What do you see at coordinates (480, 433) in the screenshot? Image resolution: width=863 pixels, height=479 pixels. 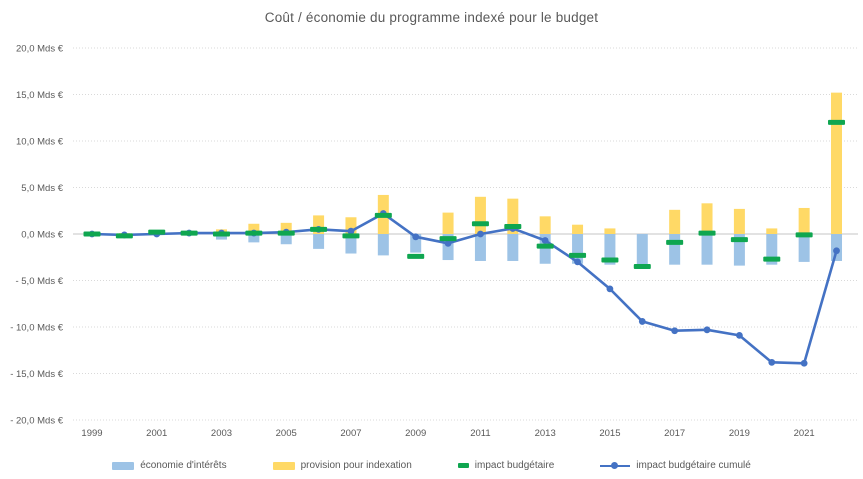 I see `x-tick-label: 2011` at bounding box center [480, 433].